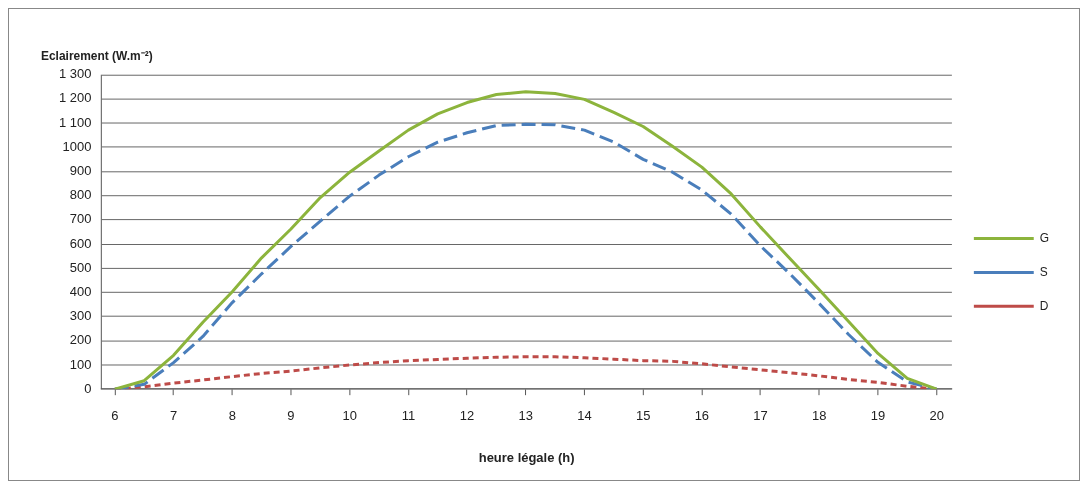  Describe the element at coordinates (1044, 305) in the screenshot. I see `legend-label: D` at that location.